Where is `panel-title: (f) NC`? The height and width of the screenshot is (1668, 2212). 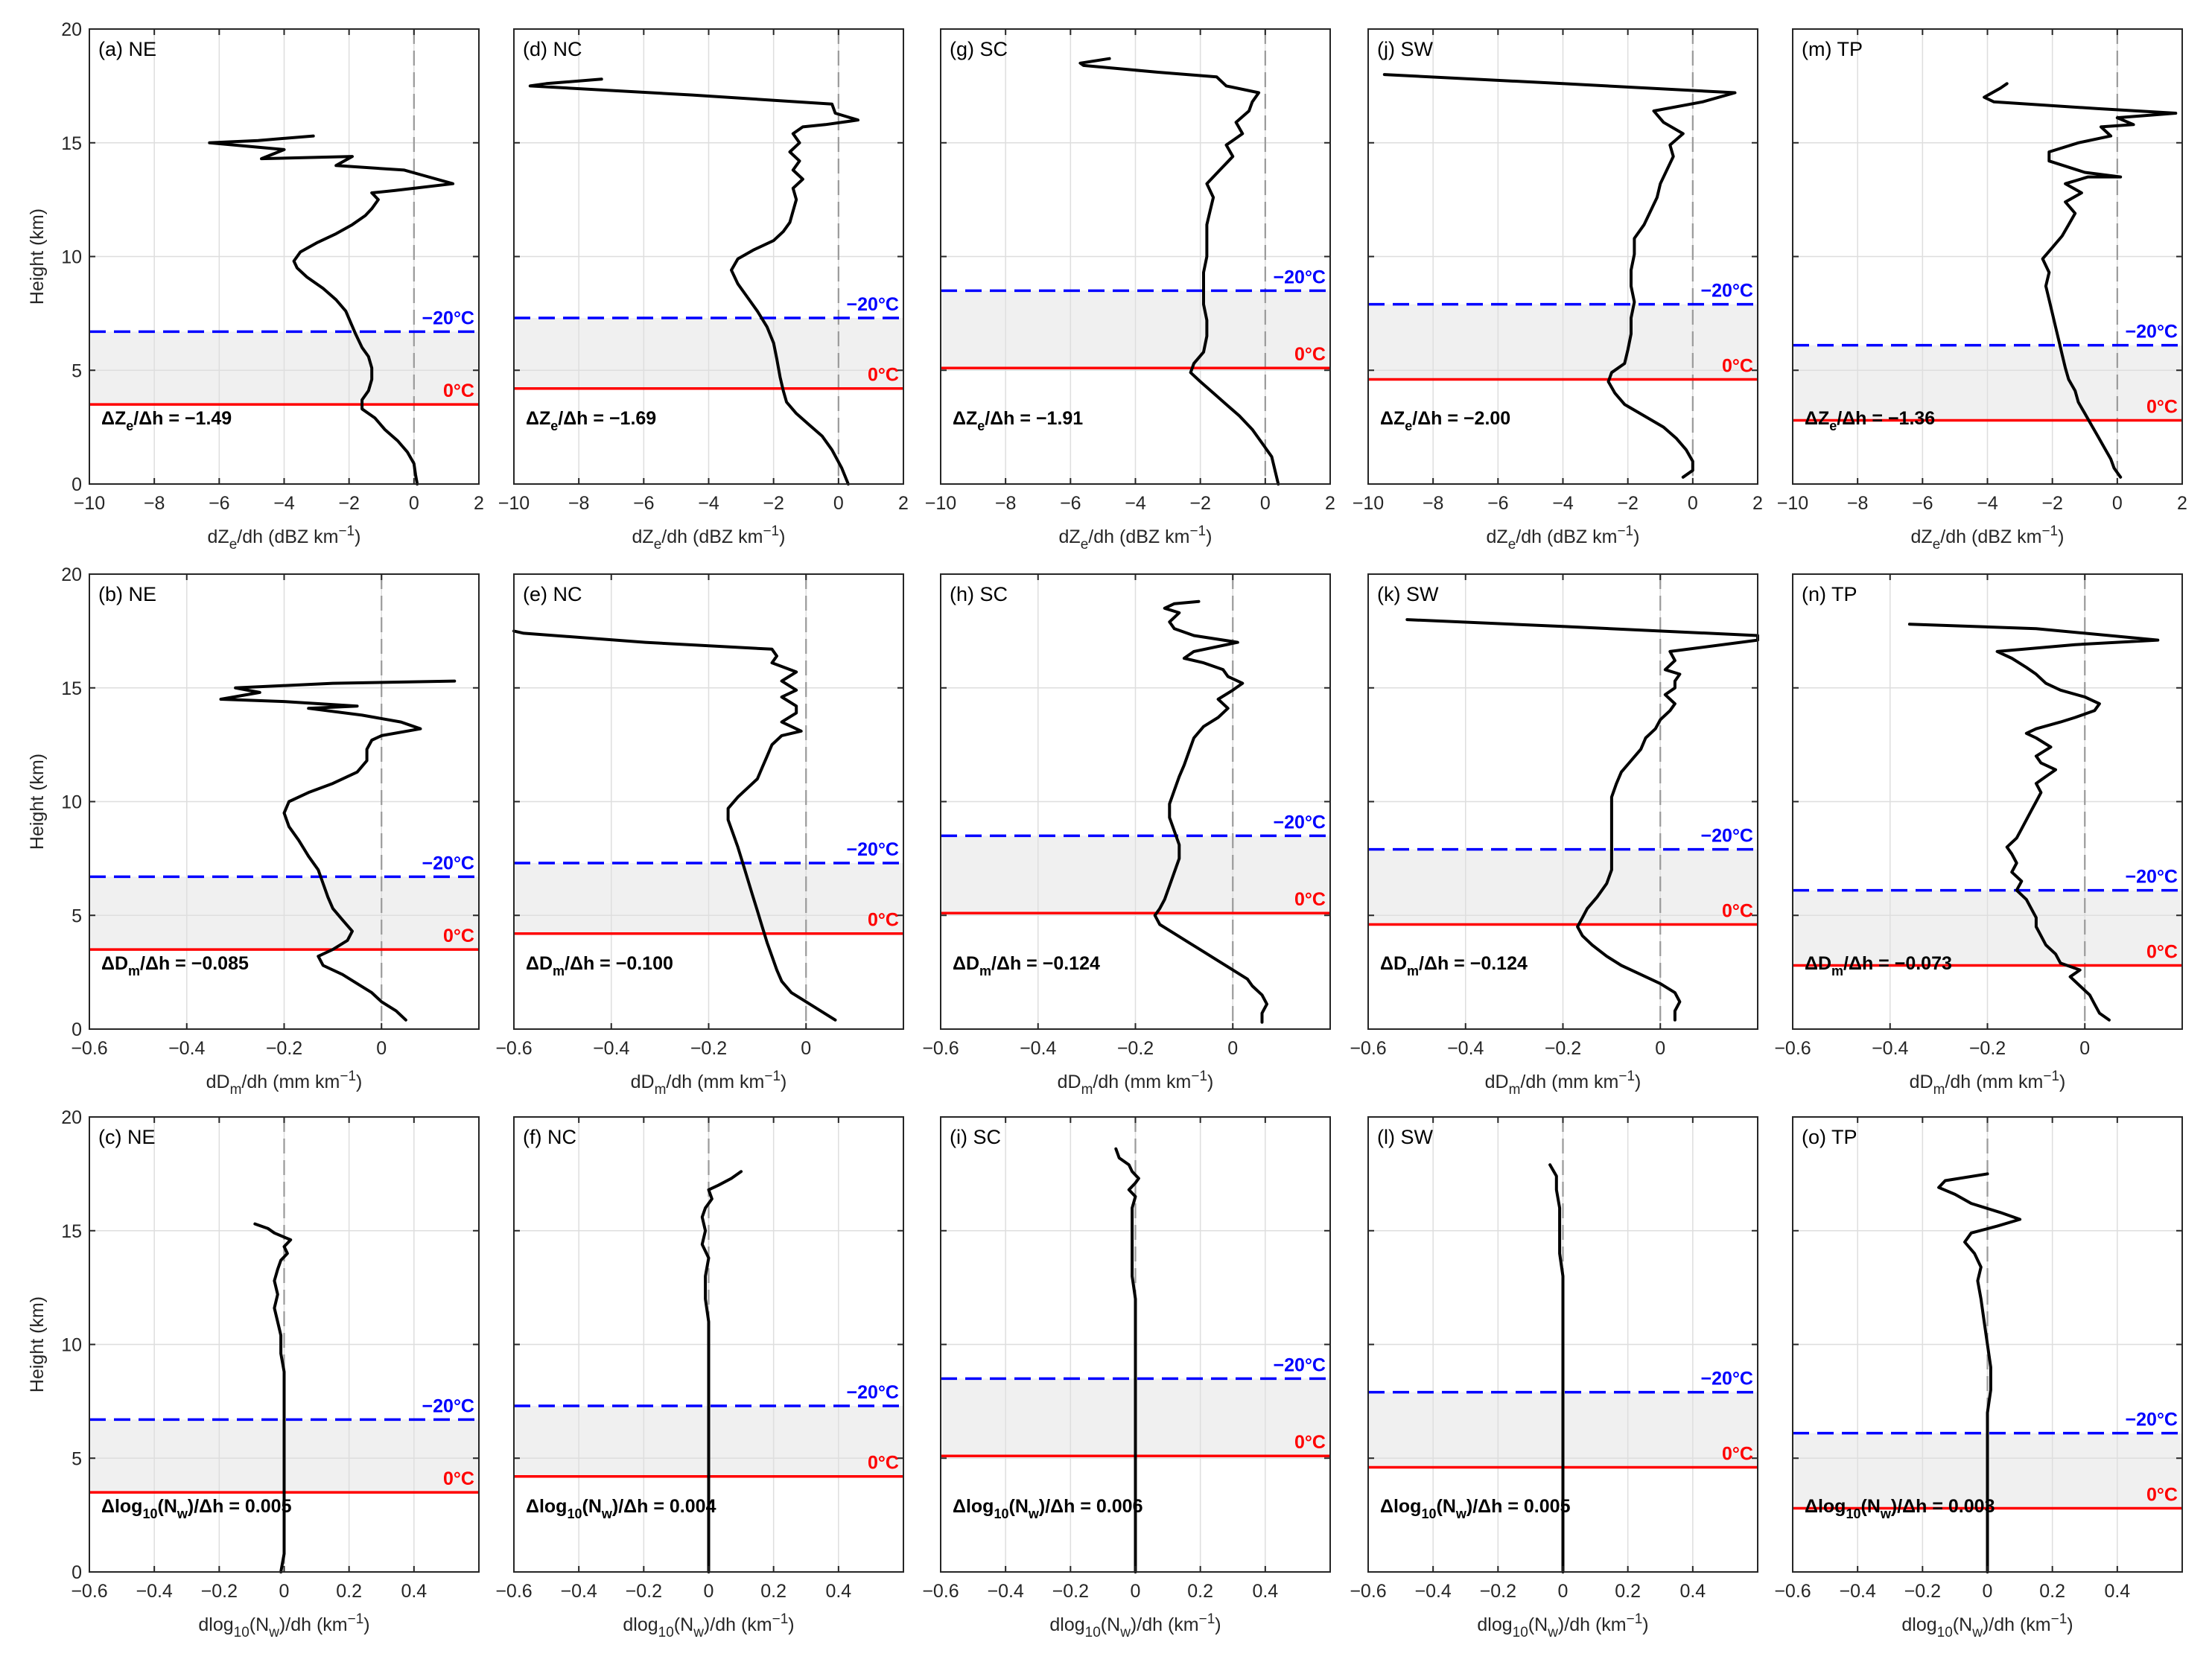
panel-title: (f) NC is located at coordinates (549, 1137).